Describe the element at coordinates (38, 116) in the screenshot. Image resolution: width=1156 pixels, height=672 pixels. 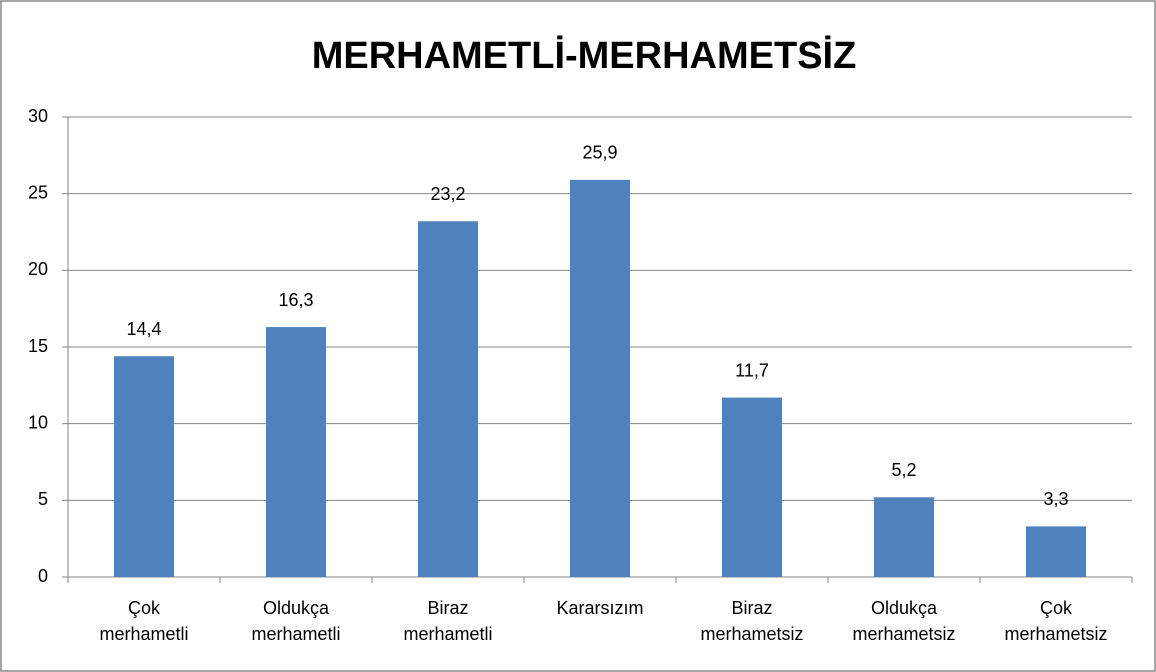
I see `y-tick-label: 30` at that location.